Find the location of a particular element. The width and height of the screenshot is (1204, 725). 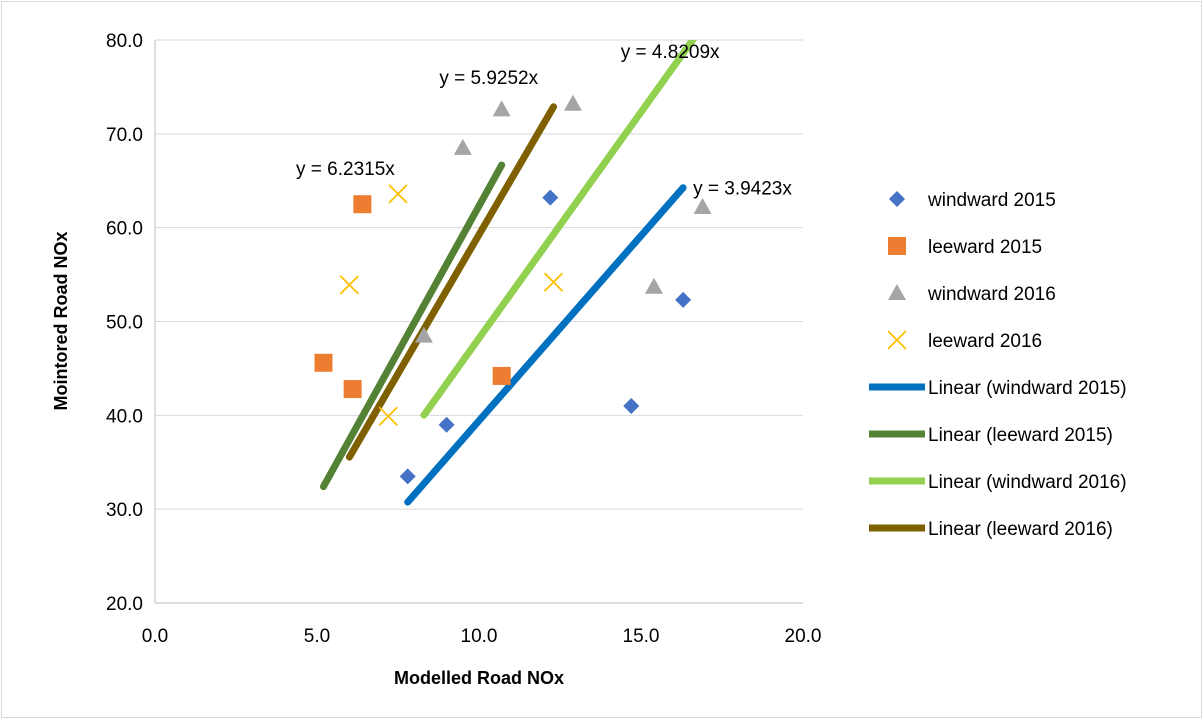

y-axis-title: Mointored Road NOx is located at coordinates (61, 321).